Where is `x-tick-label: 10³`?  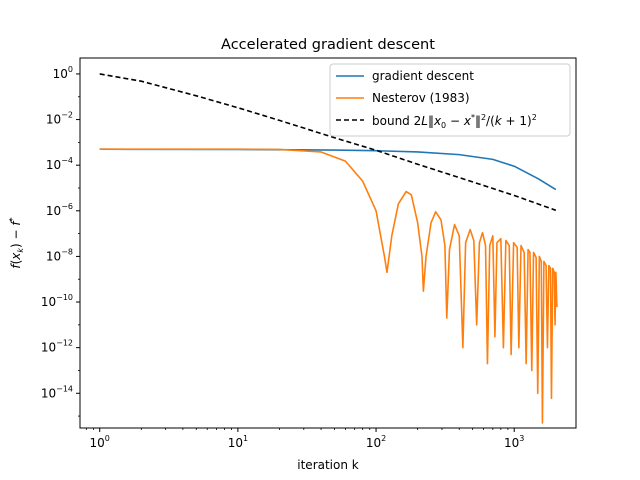 x-tick-label: 10³ is located at coordinates (514, 442).